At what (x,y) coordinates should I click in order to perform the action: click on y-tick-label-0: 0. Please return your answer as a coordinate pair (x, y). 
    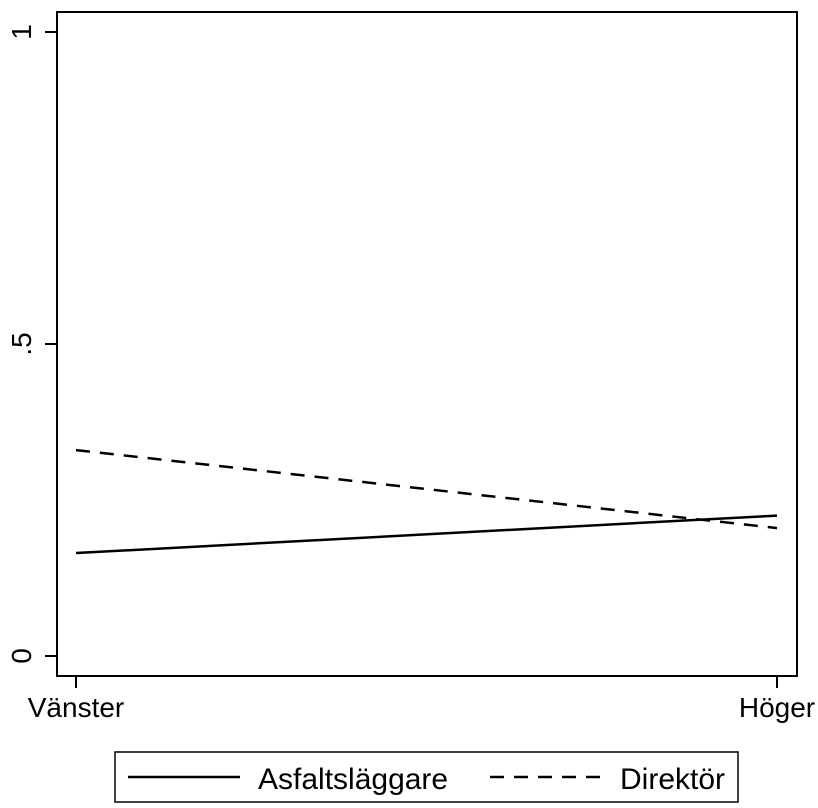
    Looking at the image, I should click on (21, 656).